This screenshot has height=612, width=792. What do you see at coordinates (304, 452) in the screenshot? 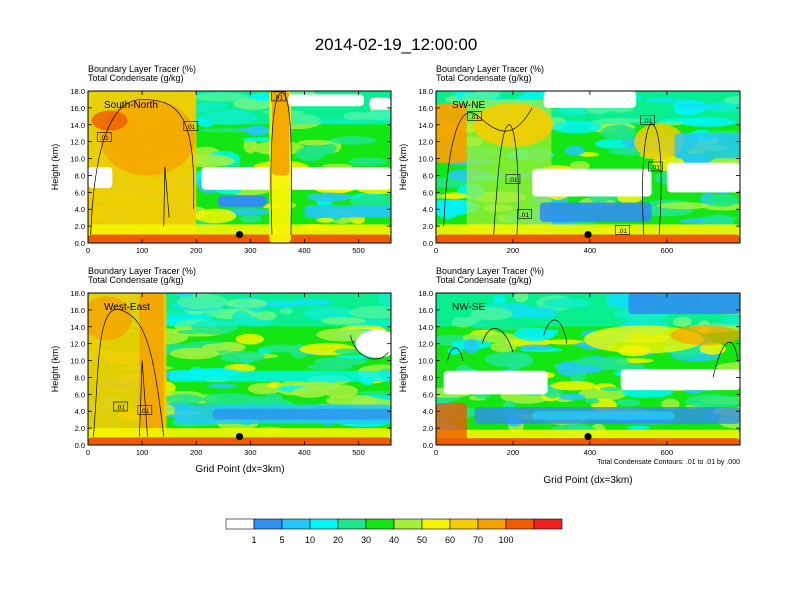
I see `x-tick-label: 400` at bounding box center [304, 452].